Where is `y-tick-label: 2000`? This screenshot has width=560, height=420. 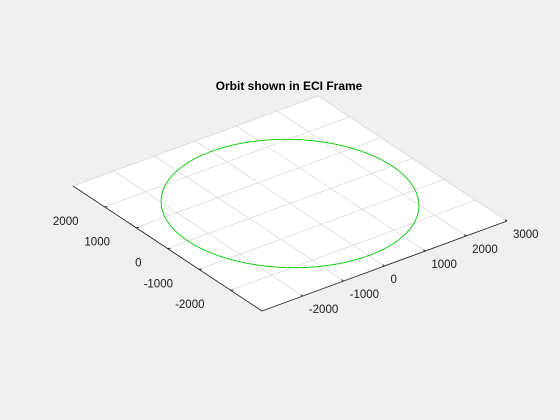
y-tick-label: 2000 is located at coordinates (66, 222).